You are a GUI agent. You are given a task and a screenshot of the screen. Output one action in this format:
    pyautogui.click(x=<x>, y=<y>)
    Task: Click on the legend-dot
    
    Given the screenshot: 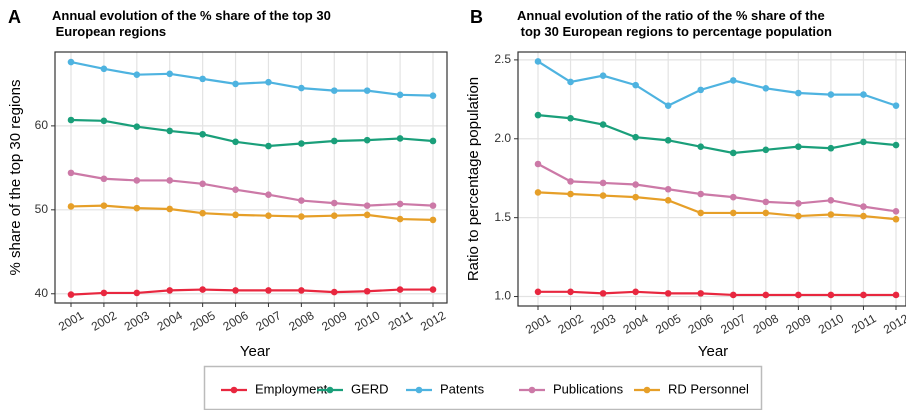 What is the action you would take?
    pyautogui.click(x=647, y=390)
    